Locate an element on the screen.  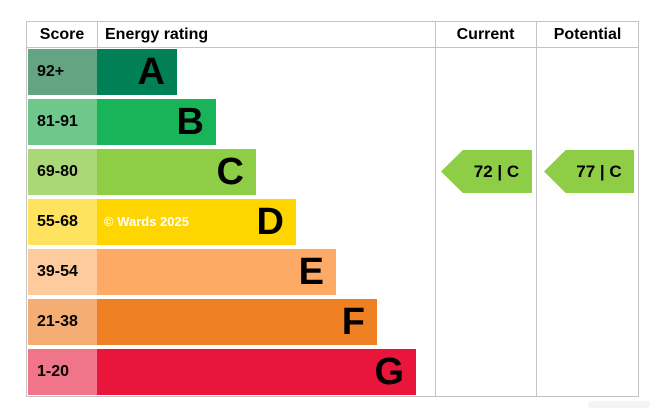
score-cell-e: 39-54 is located at coordinates (62, 272).